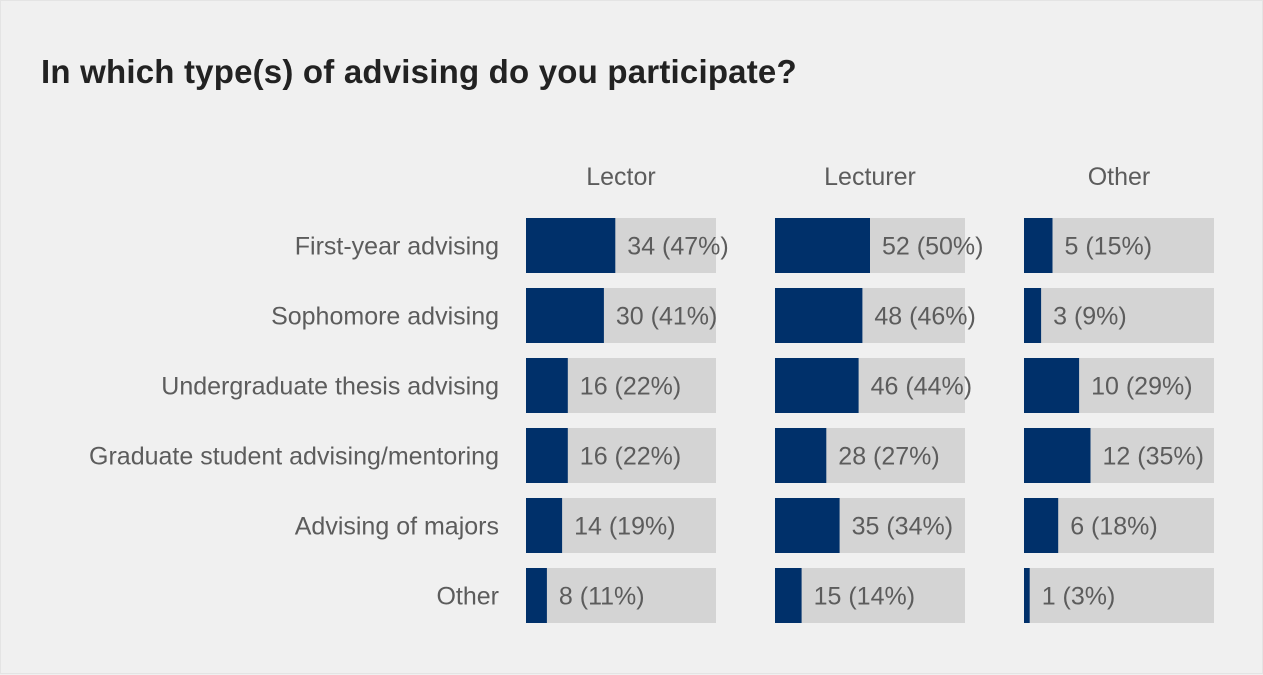  I want to click on data-label: 12 (35%), so click(1153, 457).